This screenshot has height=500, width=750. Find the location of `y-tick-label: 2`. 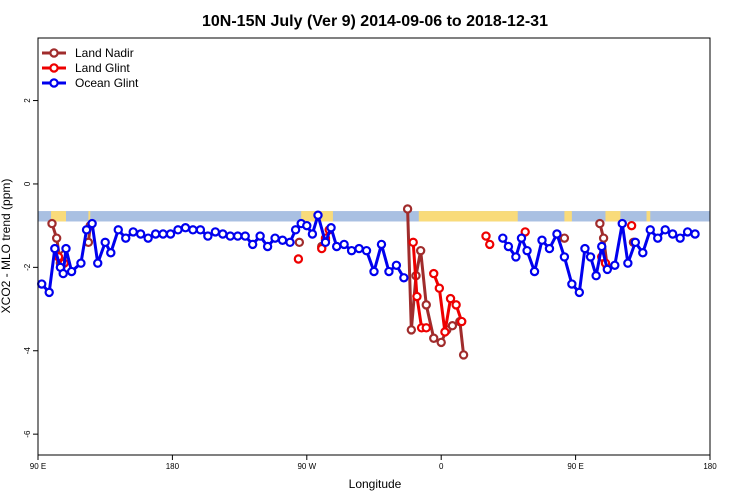

y-tick-label: 2 is located at coordinates (27, 100).